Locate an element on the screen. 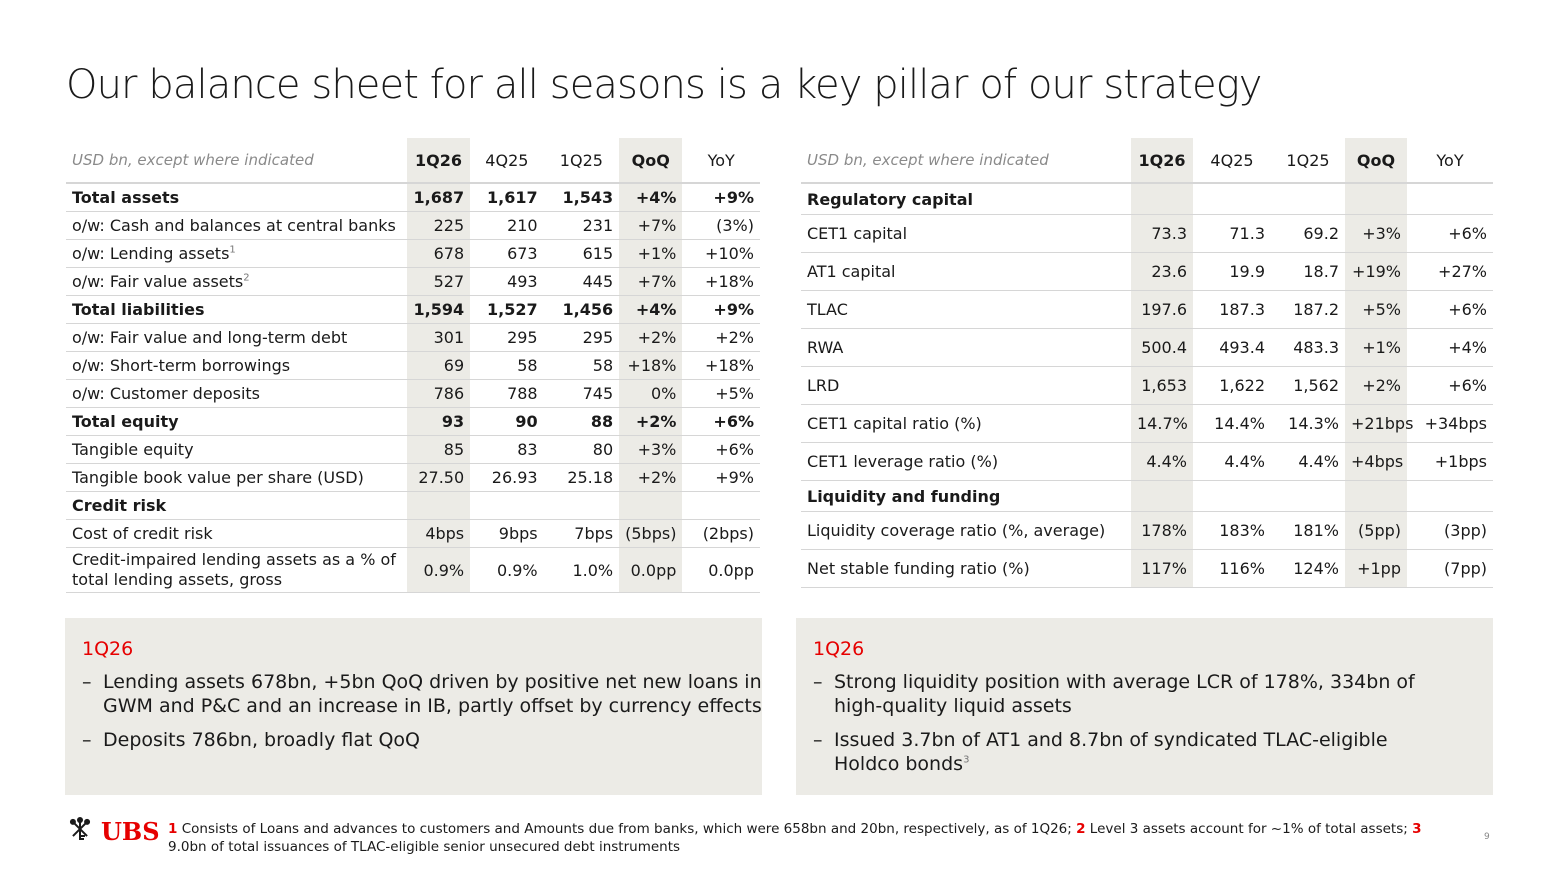 The height and width of the screenshot is (877, 1558). value-1q25: 445 is located at coordinates (581, 281).